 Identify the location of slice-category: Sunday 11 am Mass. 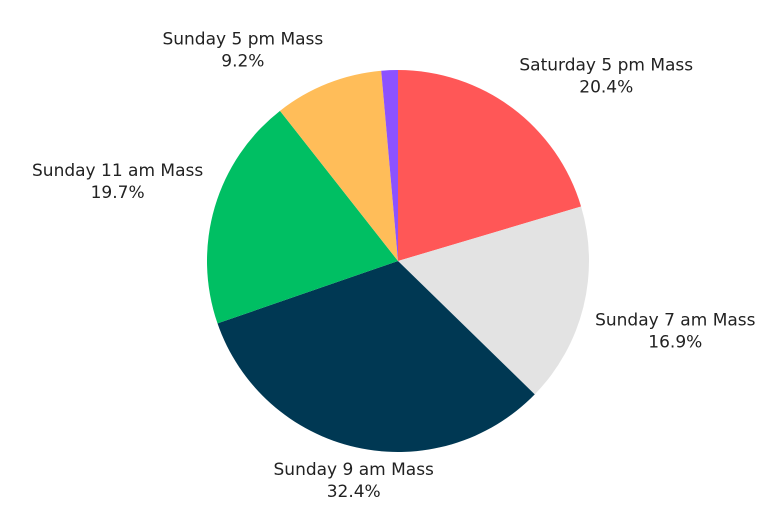
(117, 171).